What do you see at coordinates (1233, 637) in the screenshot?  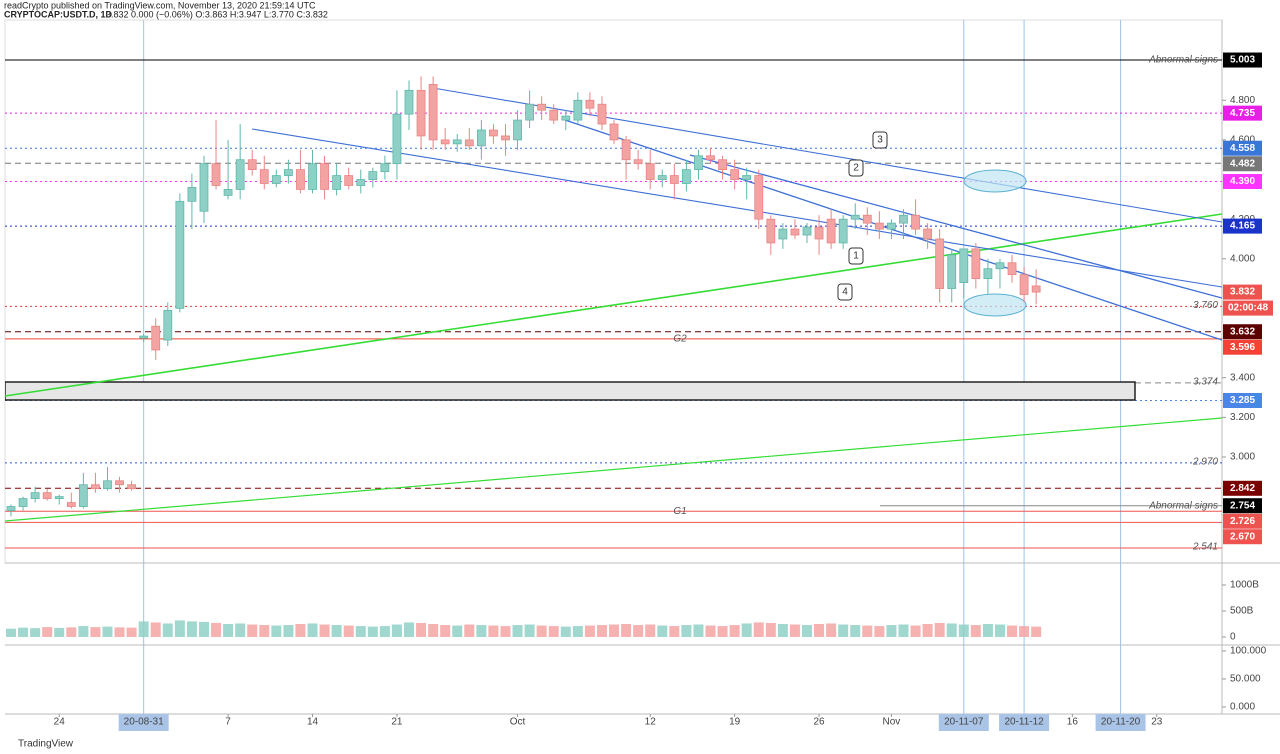 I see `volume-tick-label: 0` at bounding box center [1233, 637].